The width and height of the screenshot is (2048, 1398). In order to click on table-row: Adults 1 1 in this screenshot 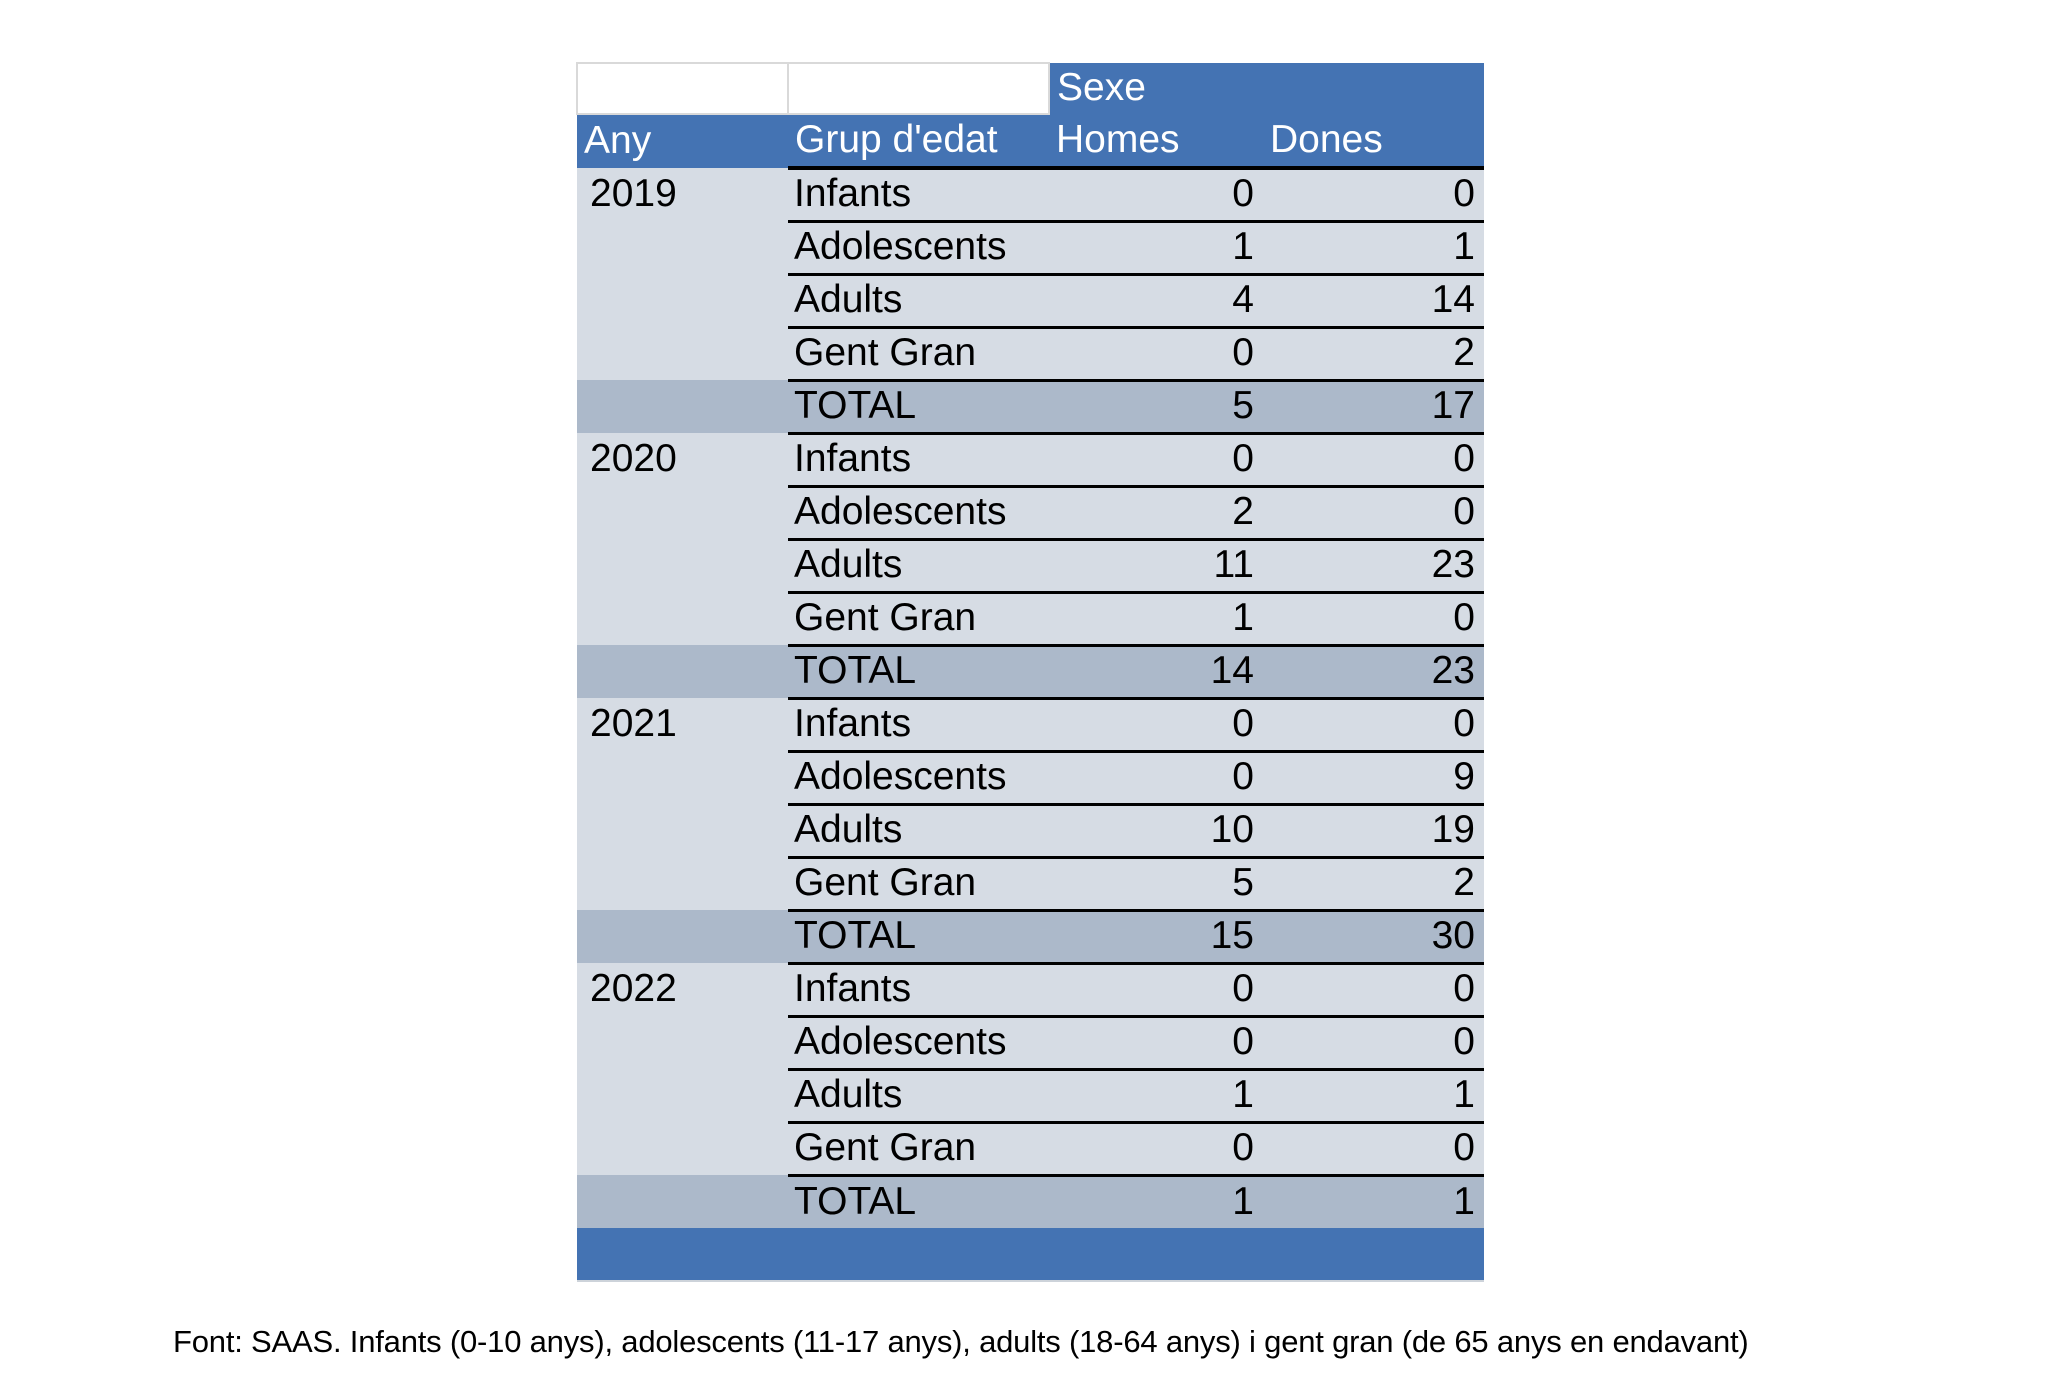, I will do `click(1030, 1096)`.